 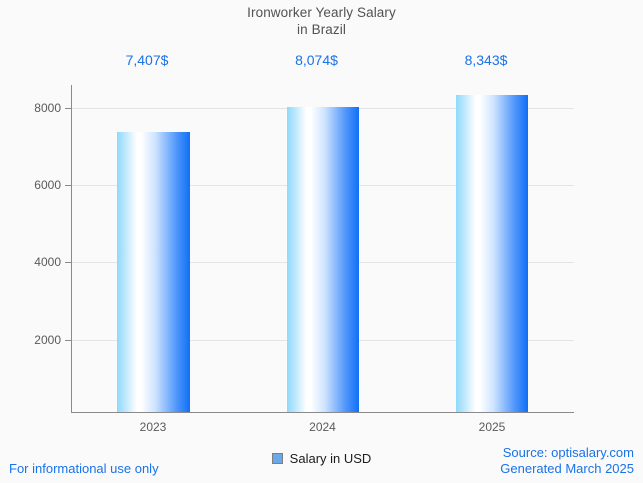 What do you see at coordinates (568, 452) in the screenshot?
I see `source-text: Source: optisalary.com` at bounding box center [568, 452].